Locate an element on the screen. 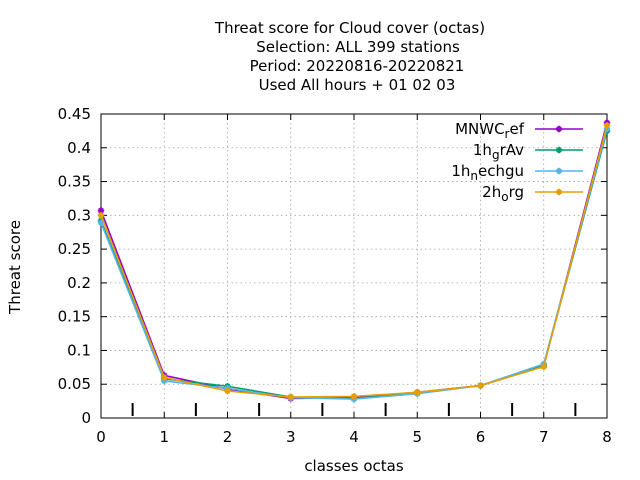  title-line-1: Threat score for Cloud cover (octas) is located at coordinates (349, 28).